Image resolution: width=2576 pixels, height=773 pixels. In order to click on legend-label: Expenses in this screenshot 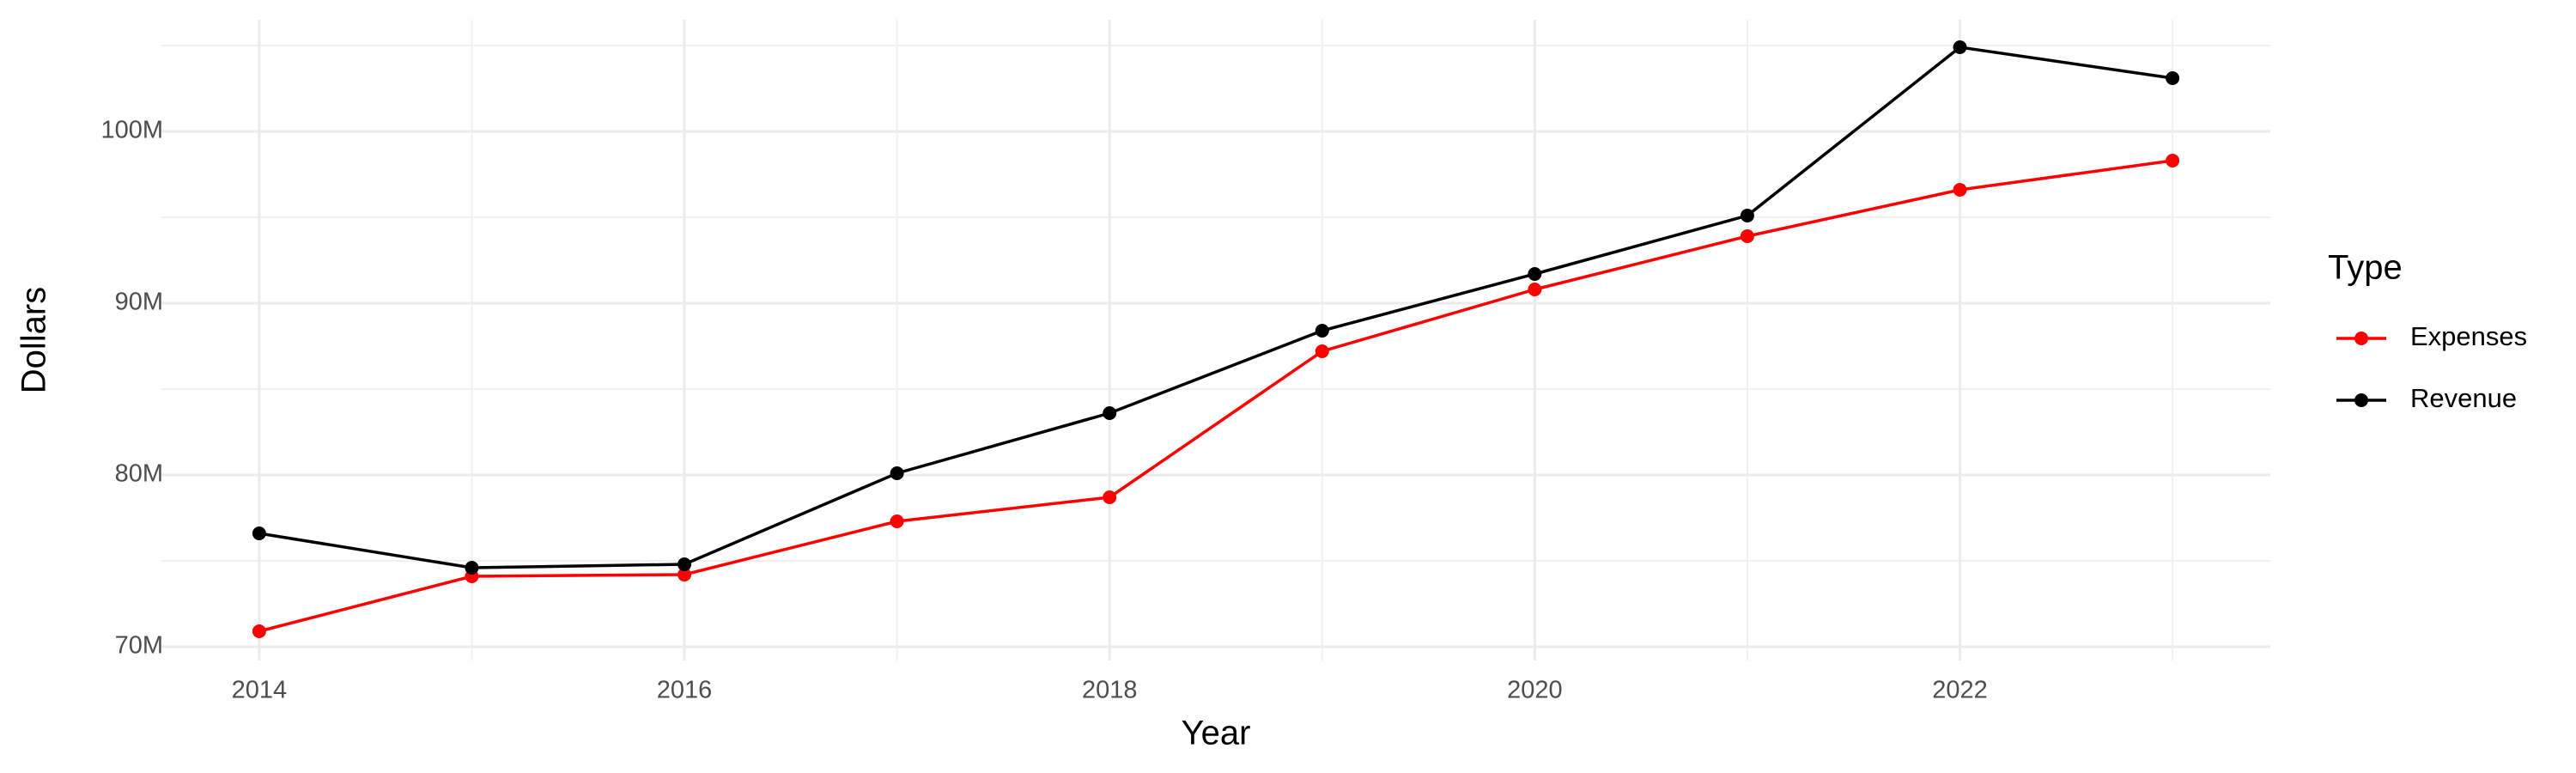, I will do `click(2468, 336)`.